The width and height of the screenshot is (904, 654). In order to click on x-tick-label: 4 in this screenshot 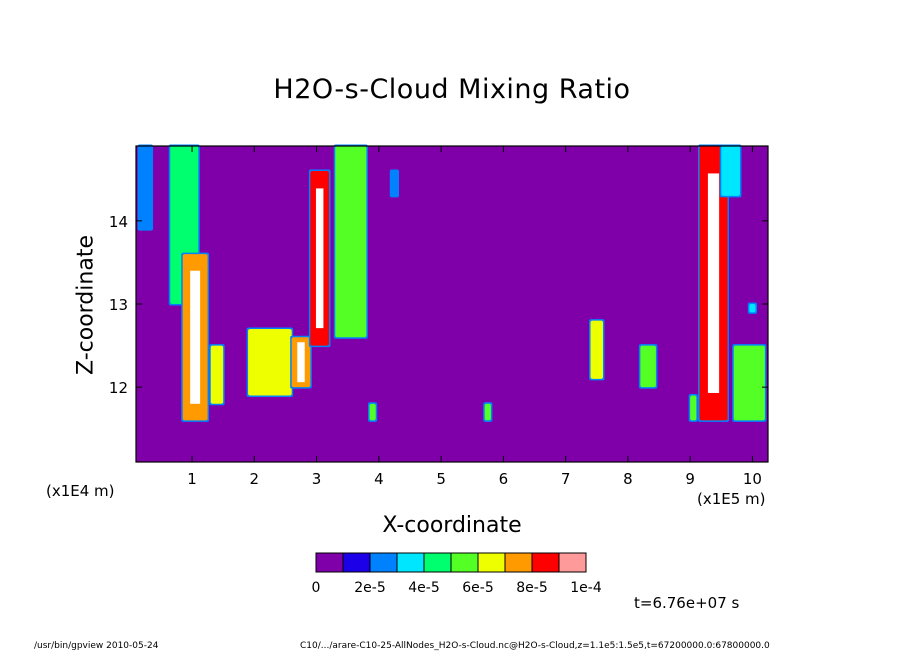, I will do `click(379, 479)`.